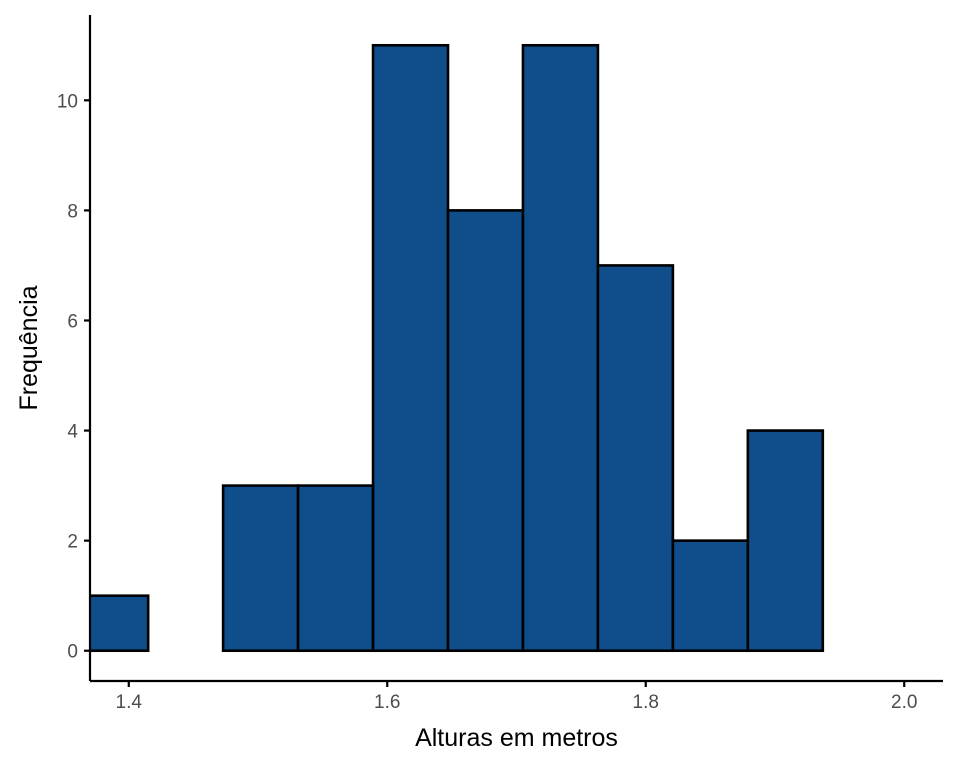  Describe the element at coordinates (29, 347) in the screenshot. I see `y-axis-title: Frequência` at that location.